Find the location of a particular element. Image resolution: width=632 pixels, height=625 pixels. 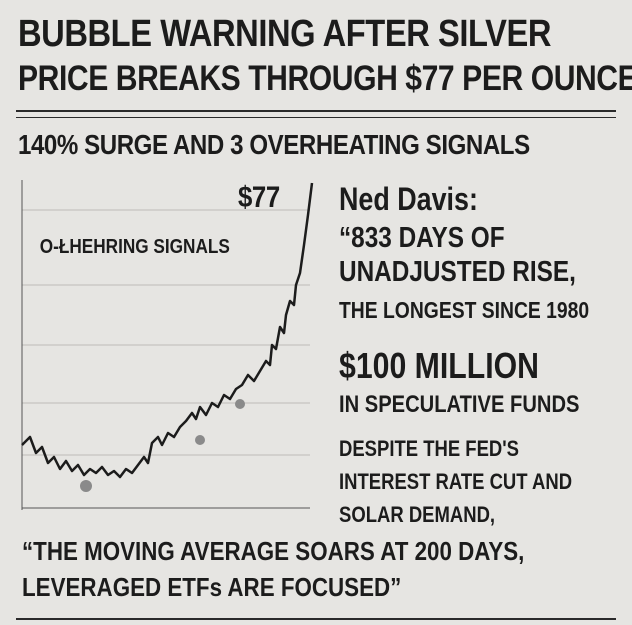

despite-line-2: INTEREST RATE CUT AND is located at coordinates (456, 481).